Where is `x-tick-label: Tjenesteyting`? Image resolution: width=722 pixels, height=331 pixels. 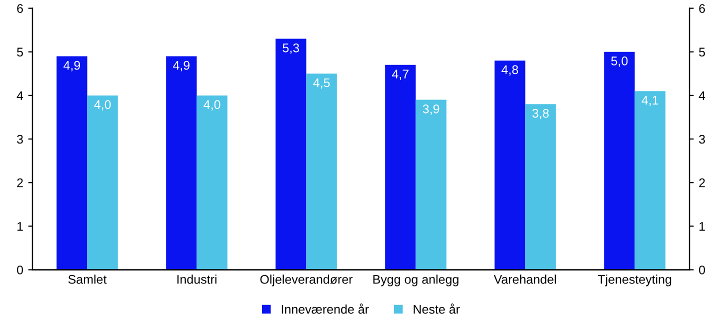
x-tick-label: Tjenesteyting is located at coordinates (635, 280).